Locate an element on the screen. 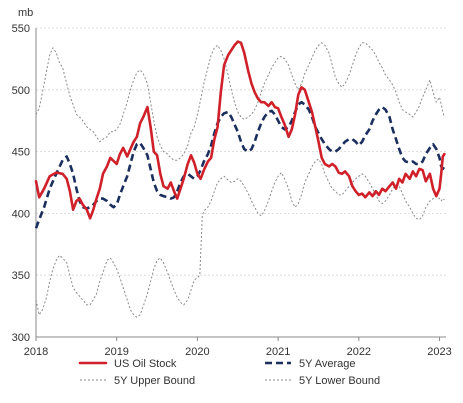 The height and width of the screenshot is (403, 463). y-unit-label: mb is located at coordinates (25, 13).